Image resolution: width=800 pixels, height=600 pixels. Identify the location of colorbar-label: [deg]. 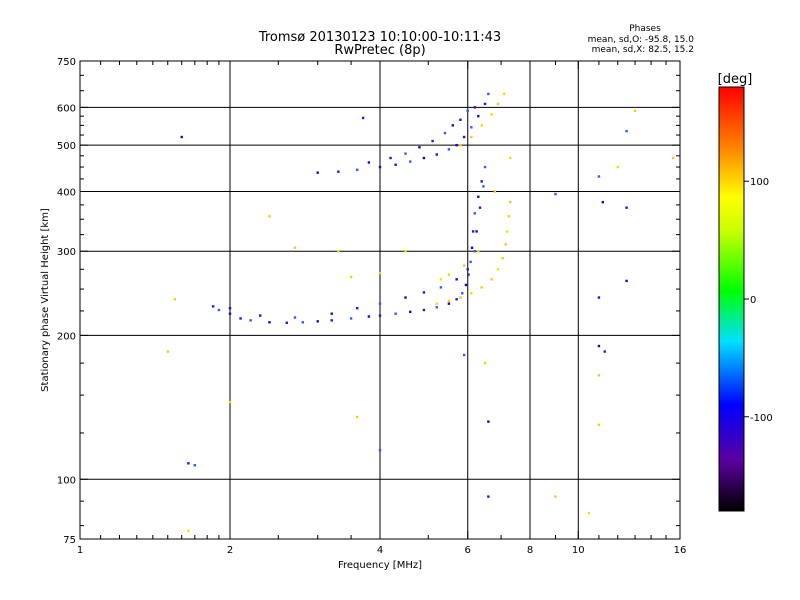
(735, 79).